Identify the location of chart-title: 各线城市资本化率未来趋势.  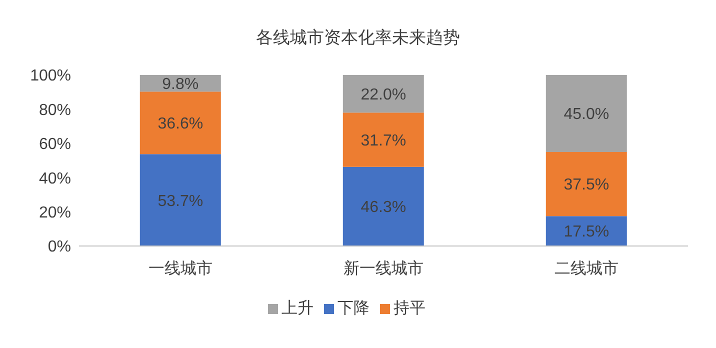
(358, 38).